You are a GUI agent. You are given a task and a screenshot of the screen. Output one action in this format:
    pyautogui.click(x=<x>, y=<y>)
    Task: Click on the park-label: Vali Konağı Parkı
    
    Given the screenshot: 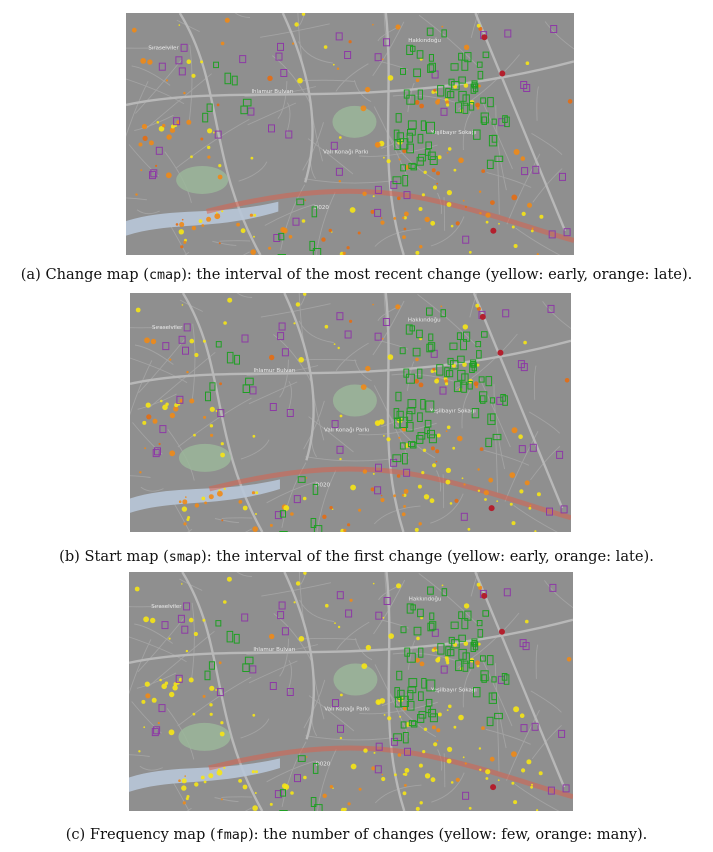 What is the action you would take?
    pyautogui.click(x=347, y=709)
    